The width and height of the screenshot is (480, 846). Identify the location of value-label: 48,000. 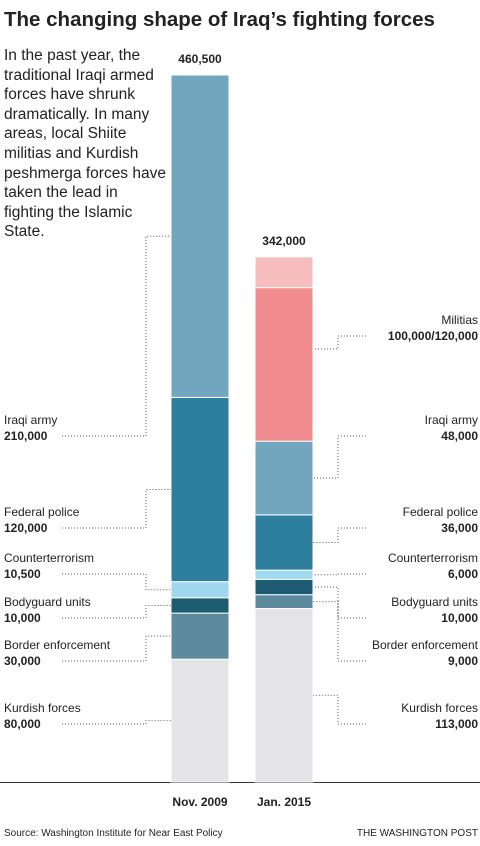
(459, 436).